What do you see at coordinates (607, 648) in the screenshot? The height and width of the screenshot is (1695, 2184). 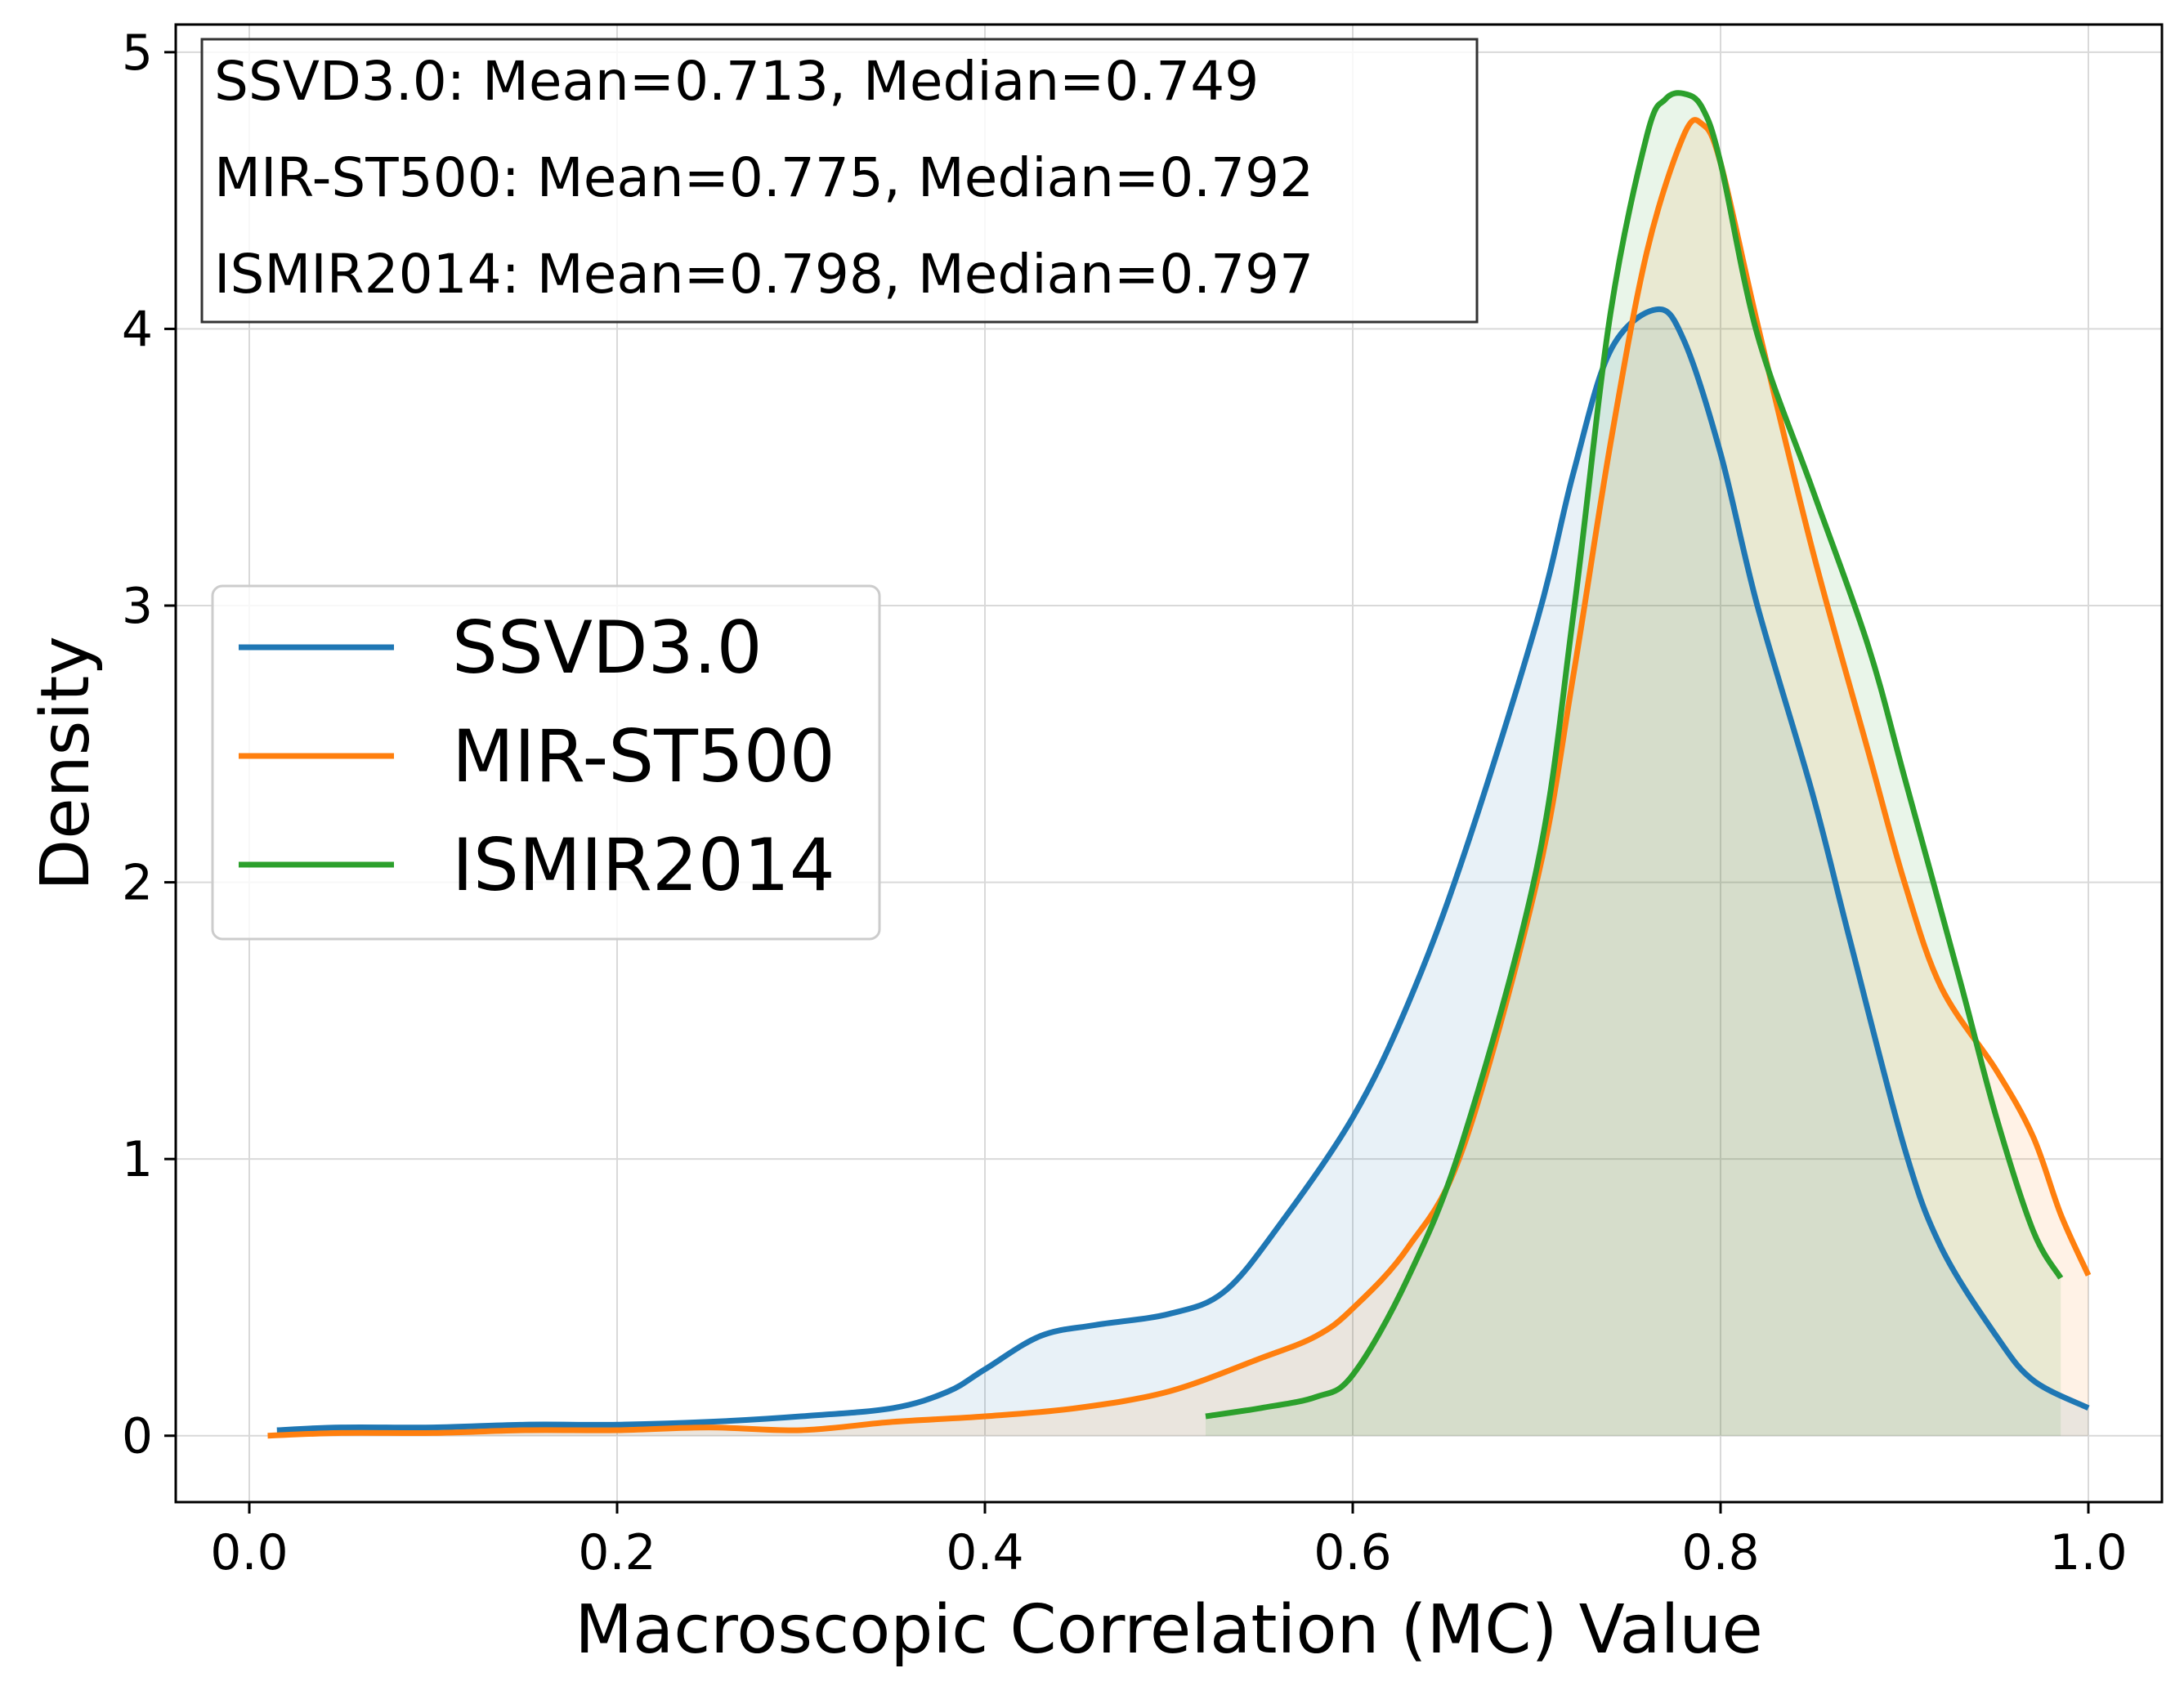 I see `legend-label-ssvd: SSVD3.0` at bounding box center [607, 648].